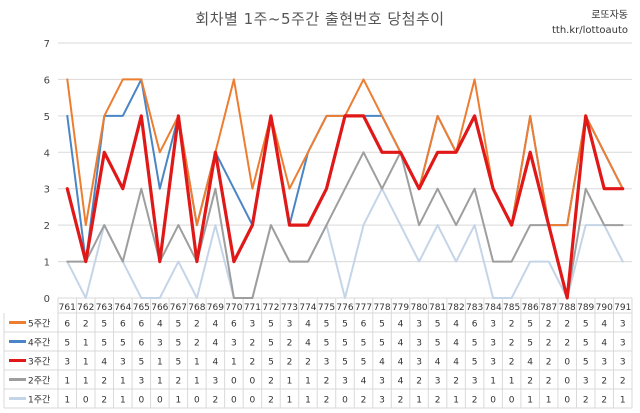 This screenshot has width=640, height=413. I want to click on x-tick-label: 787, so click(548, 308).